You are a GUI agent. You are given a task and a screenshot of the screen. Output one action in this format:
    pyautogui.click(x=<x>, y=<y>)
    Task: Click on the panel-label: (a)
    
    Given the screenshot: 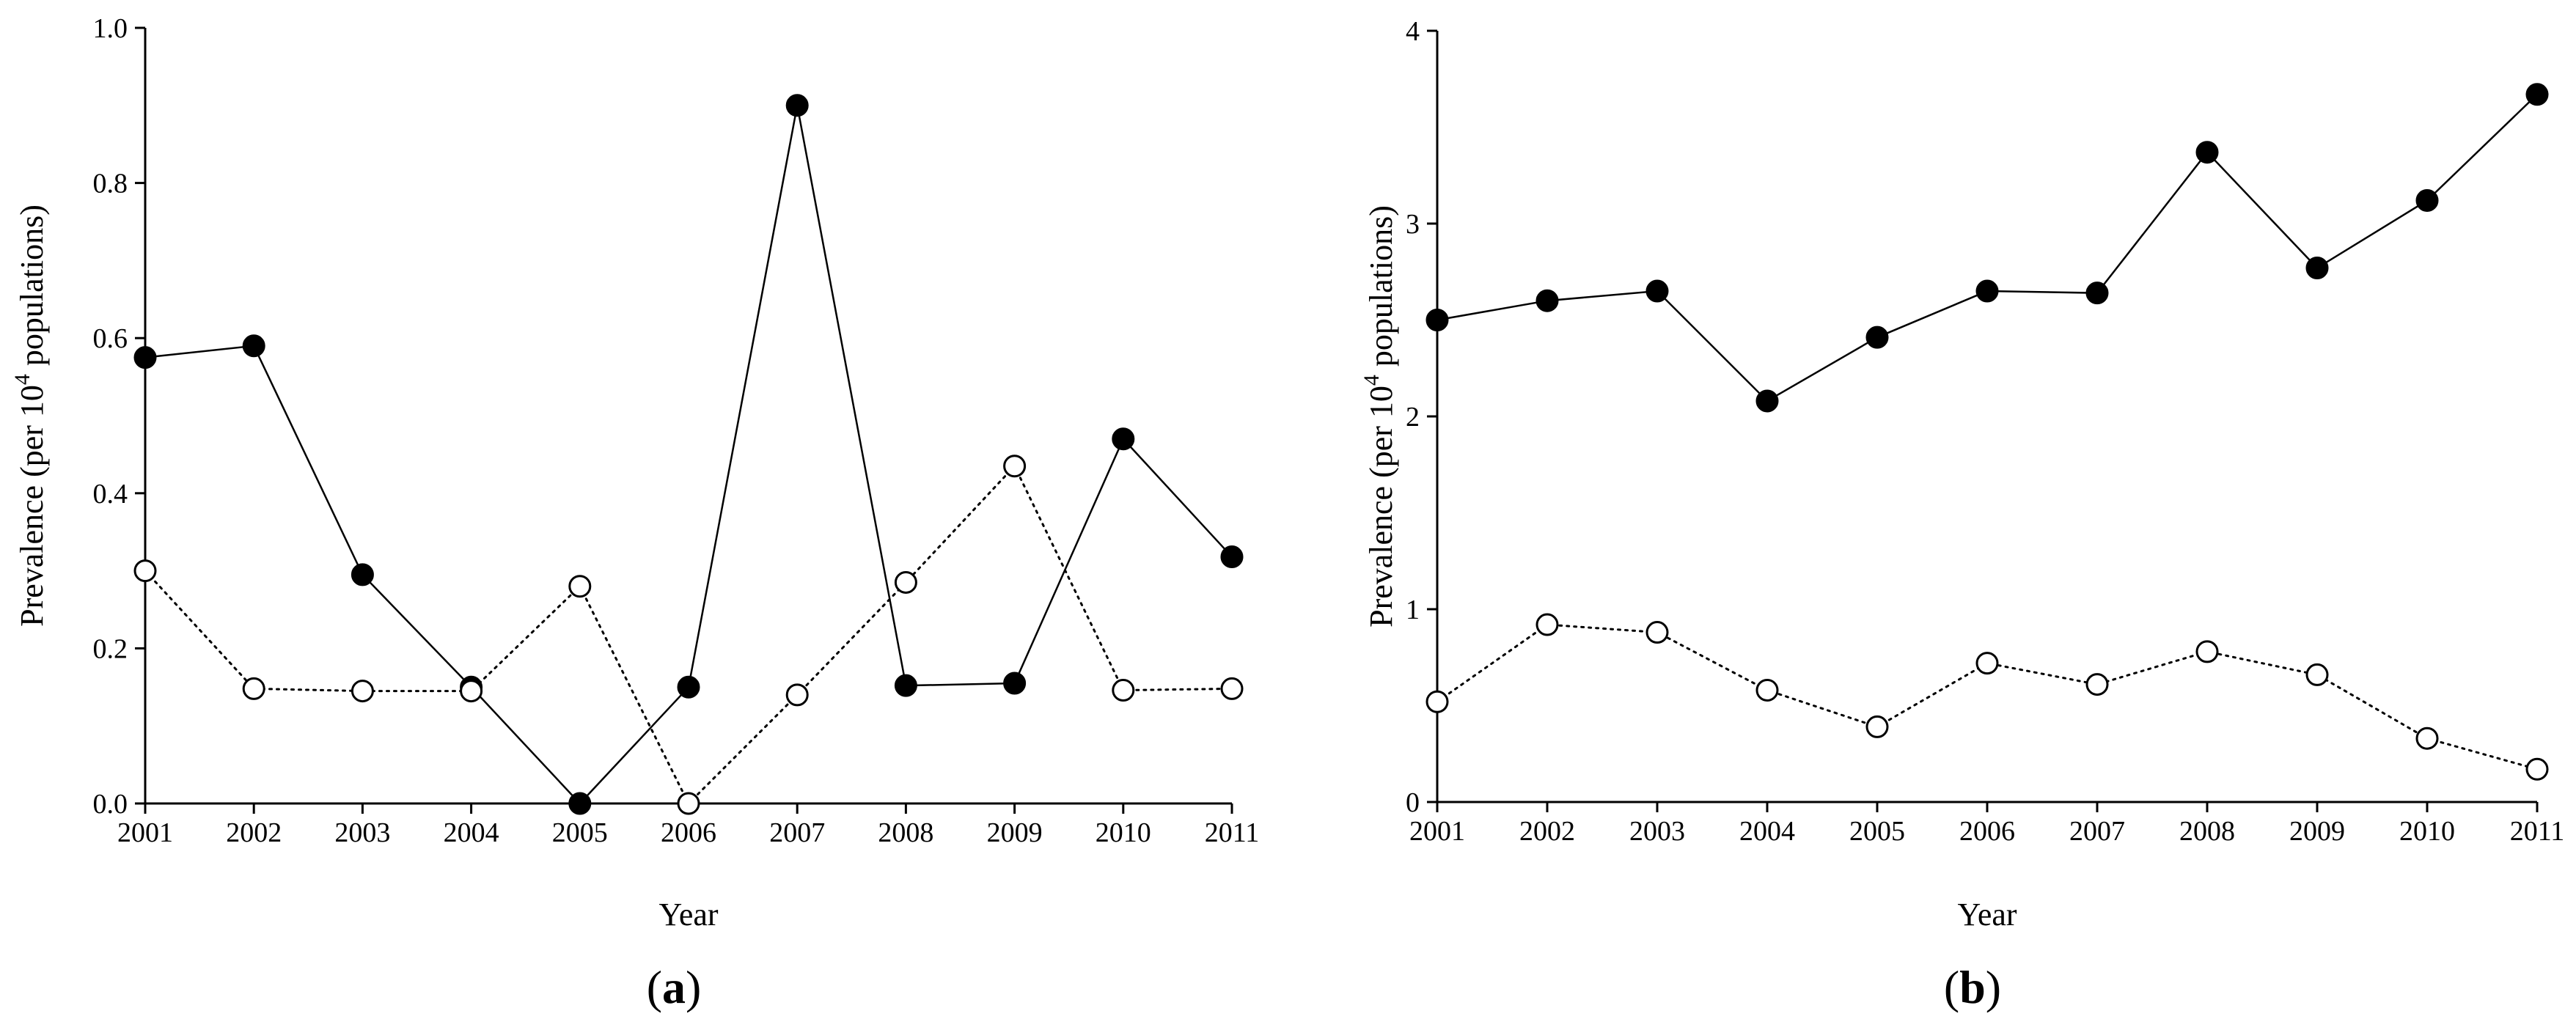 What is the action you would take?
    pyautogui.click(x=675, y=987)
    